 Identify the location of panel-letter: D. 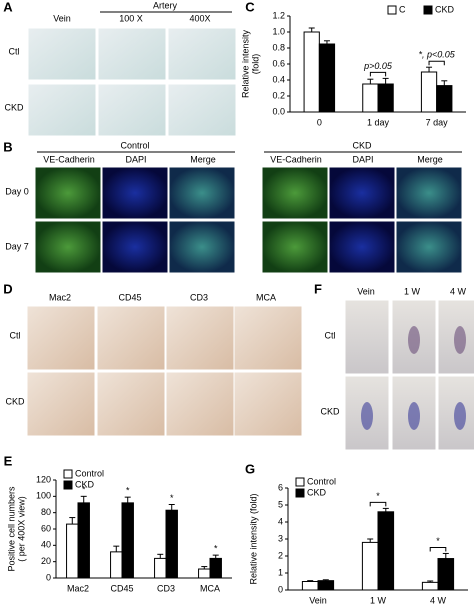
(7, 288).